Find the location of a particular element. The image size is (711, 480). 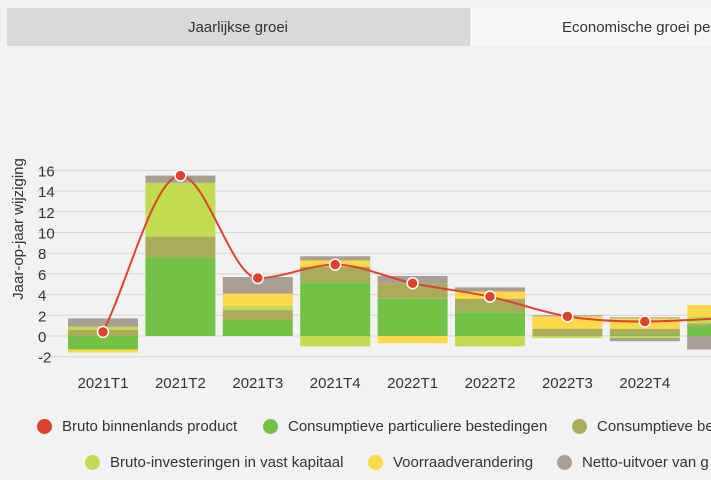

legend-item-government-consumption: Consumptieve be is located at coordinates (641, 426).